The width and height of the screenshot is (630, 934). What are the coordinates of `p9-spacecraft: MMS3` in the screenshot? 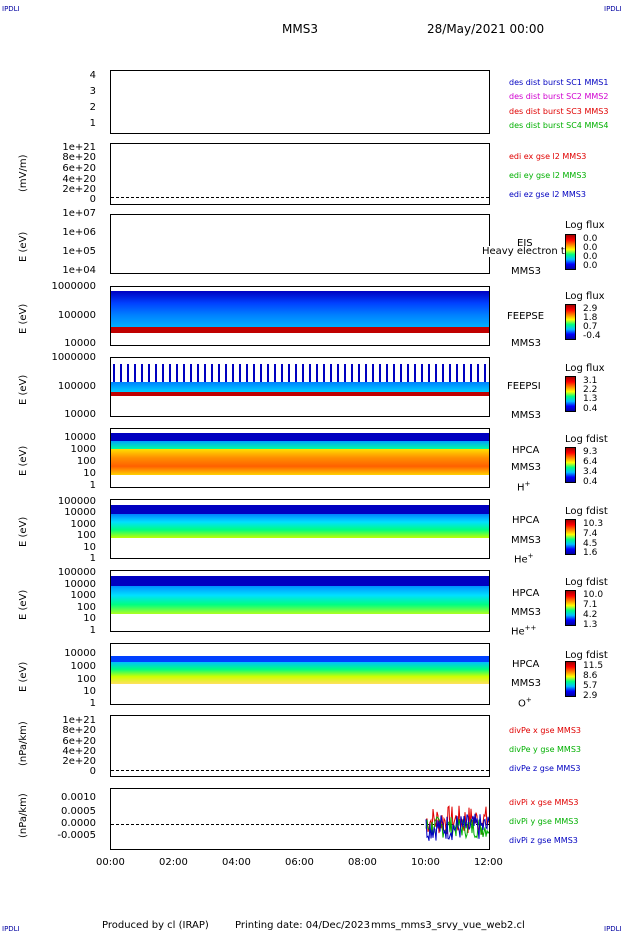 It's located at (526, 683).